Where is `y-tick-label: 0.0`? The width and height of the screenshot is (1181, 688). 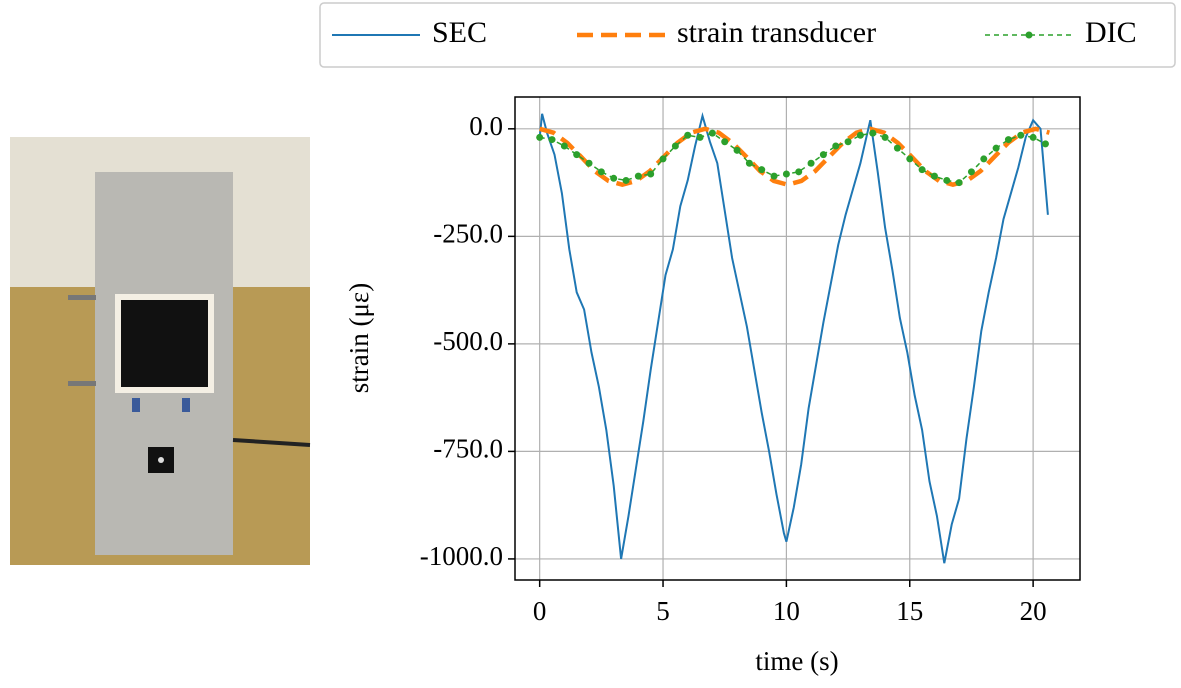
y-tick-label: 0.0 is located at coordinates (486, 126).